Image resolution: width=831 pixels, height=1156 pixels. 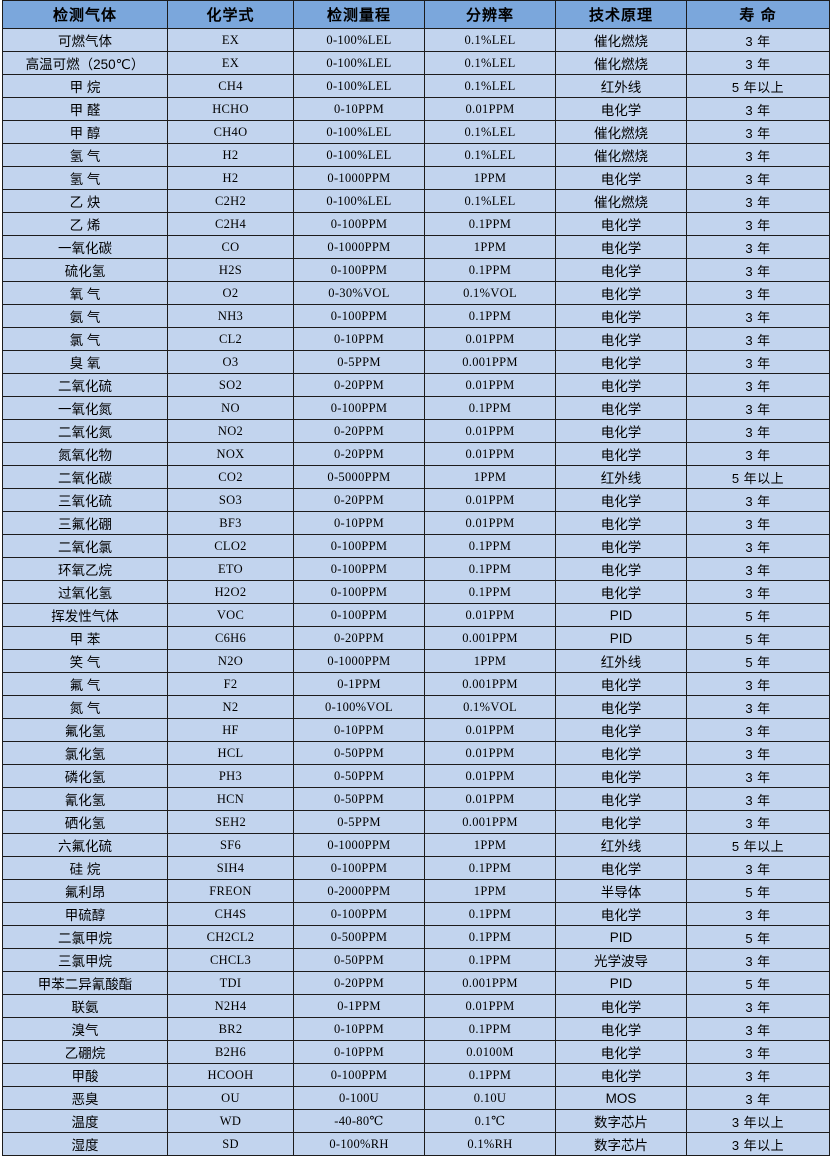 I want to click on cell-lifespan: 5 年以上, so click(x=758, y=845).